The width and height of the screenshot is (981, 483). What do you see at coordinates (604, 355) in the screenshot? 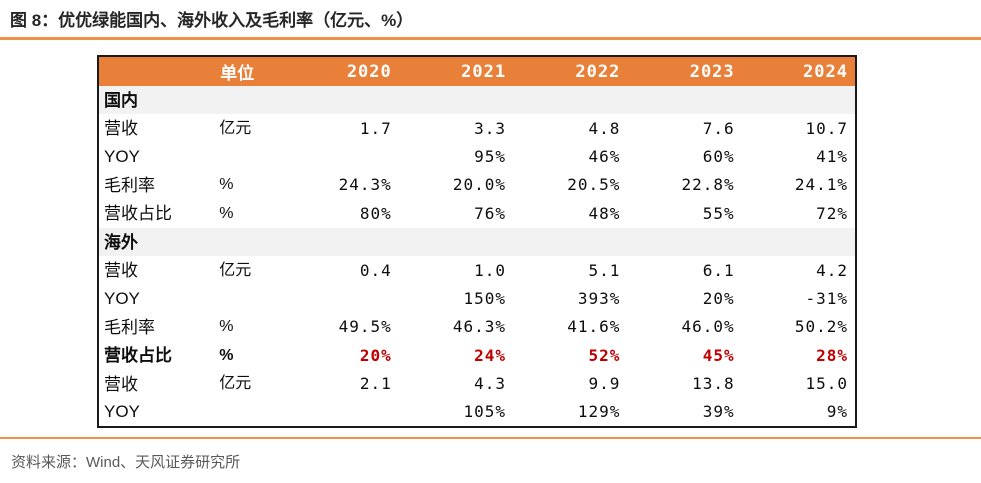
I see `value-cell: 52%` at bounding box center [604, 355].